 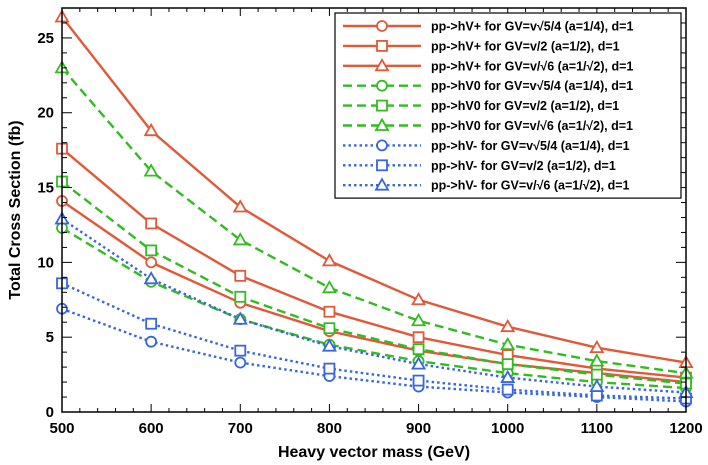 I want to click on legend-entry: pp->hV- for GV=v√5/4 (a=1/4), d=1, so click(x=486, y=146).